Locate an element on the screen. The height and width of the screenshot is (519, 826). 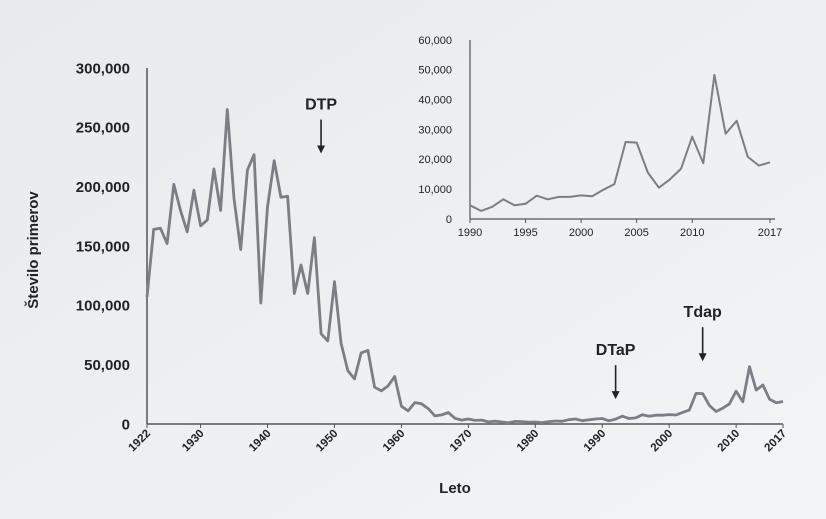
inset-y-tick-label: 30,000 is located at coordinates (435, 130).